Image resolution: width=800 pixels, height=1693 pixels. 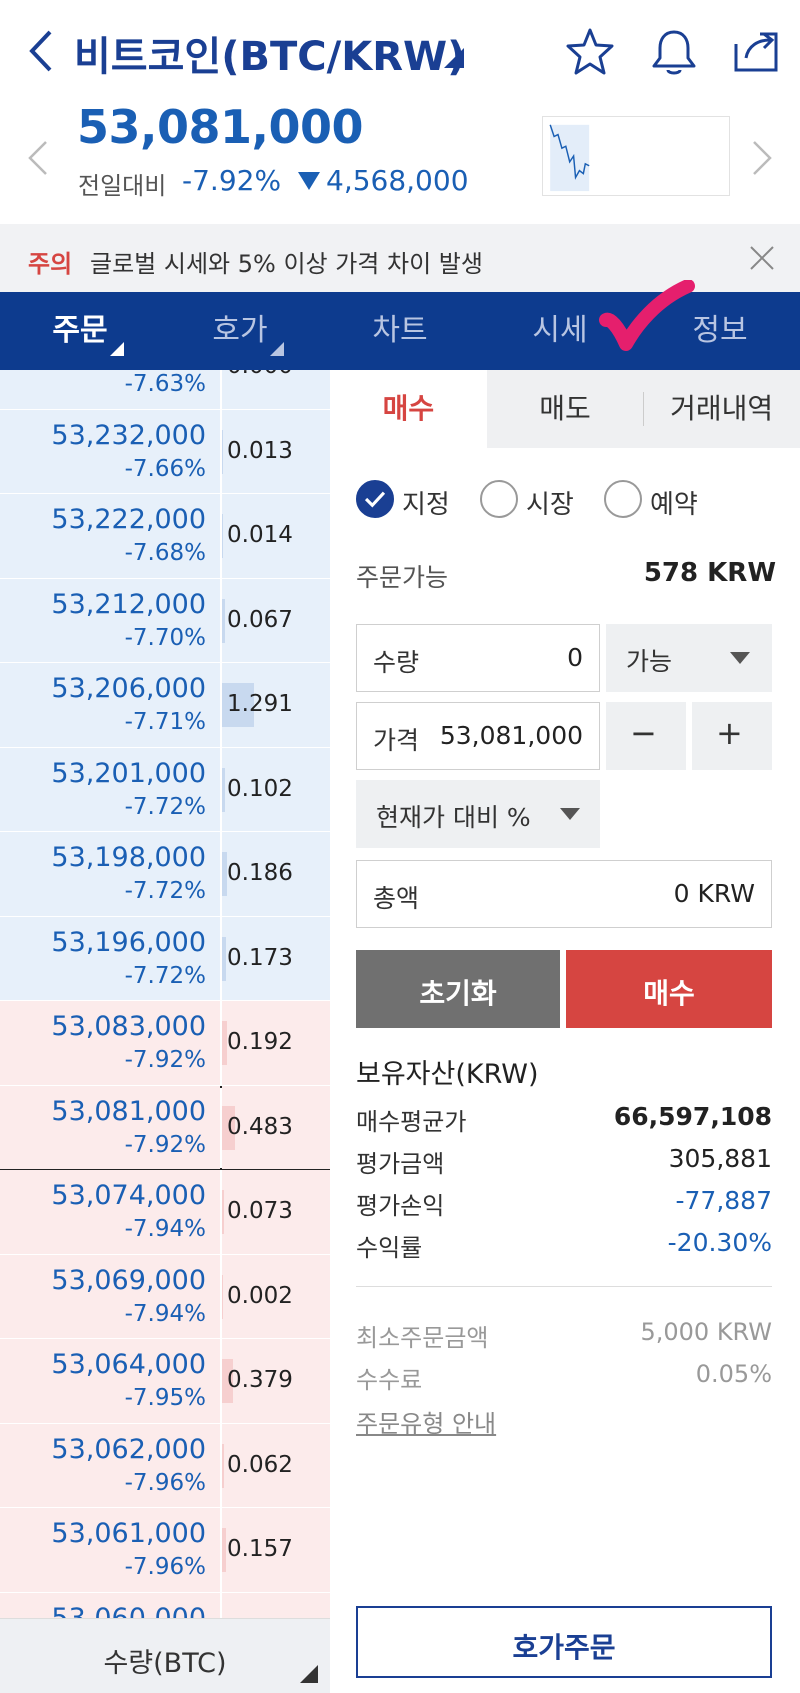 I want to click on total-field: 총액 0 KRW, so click(x=564, y=894).